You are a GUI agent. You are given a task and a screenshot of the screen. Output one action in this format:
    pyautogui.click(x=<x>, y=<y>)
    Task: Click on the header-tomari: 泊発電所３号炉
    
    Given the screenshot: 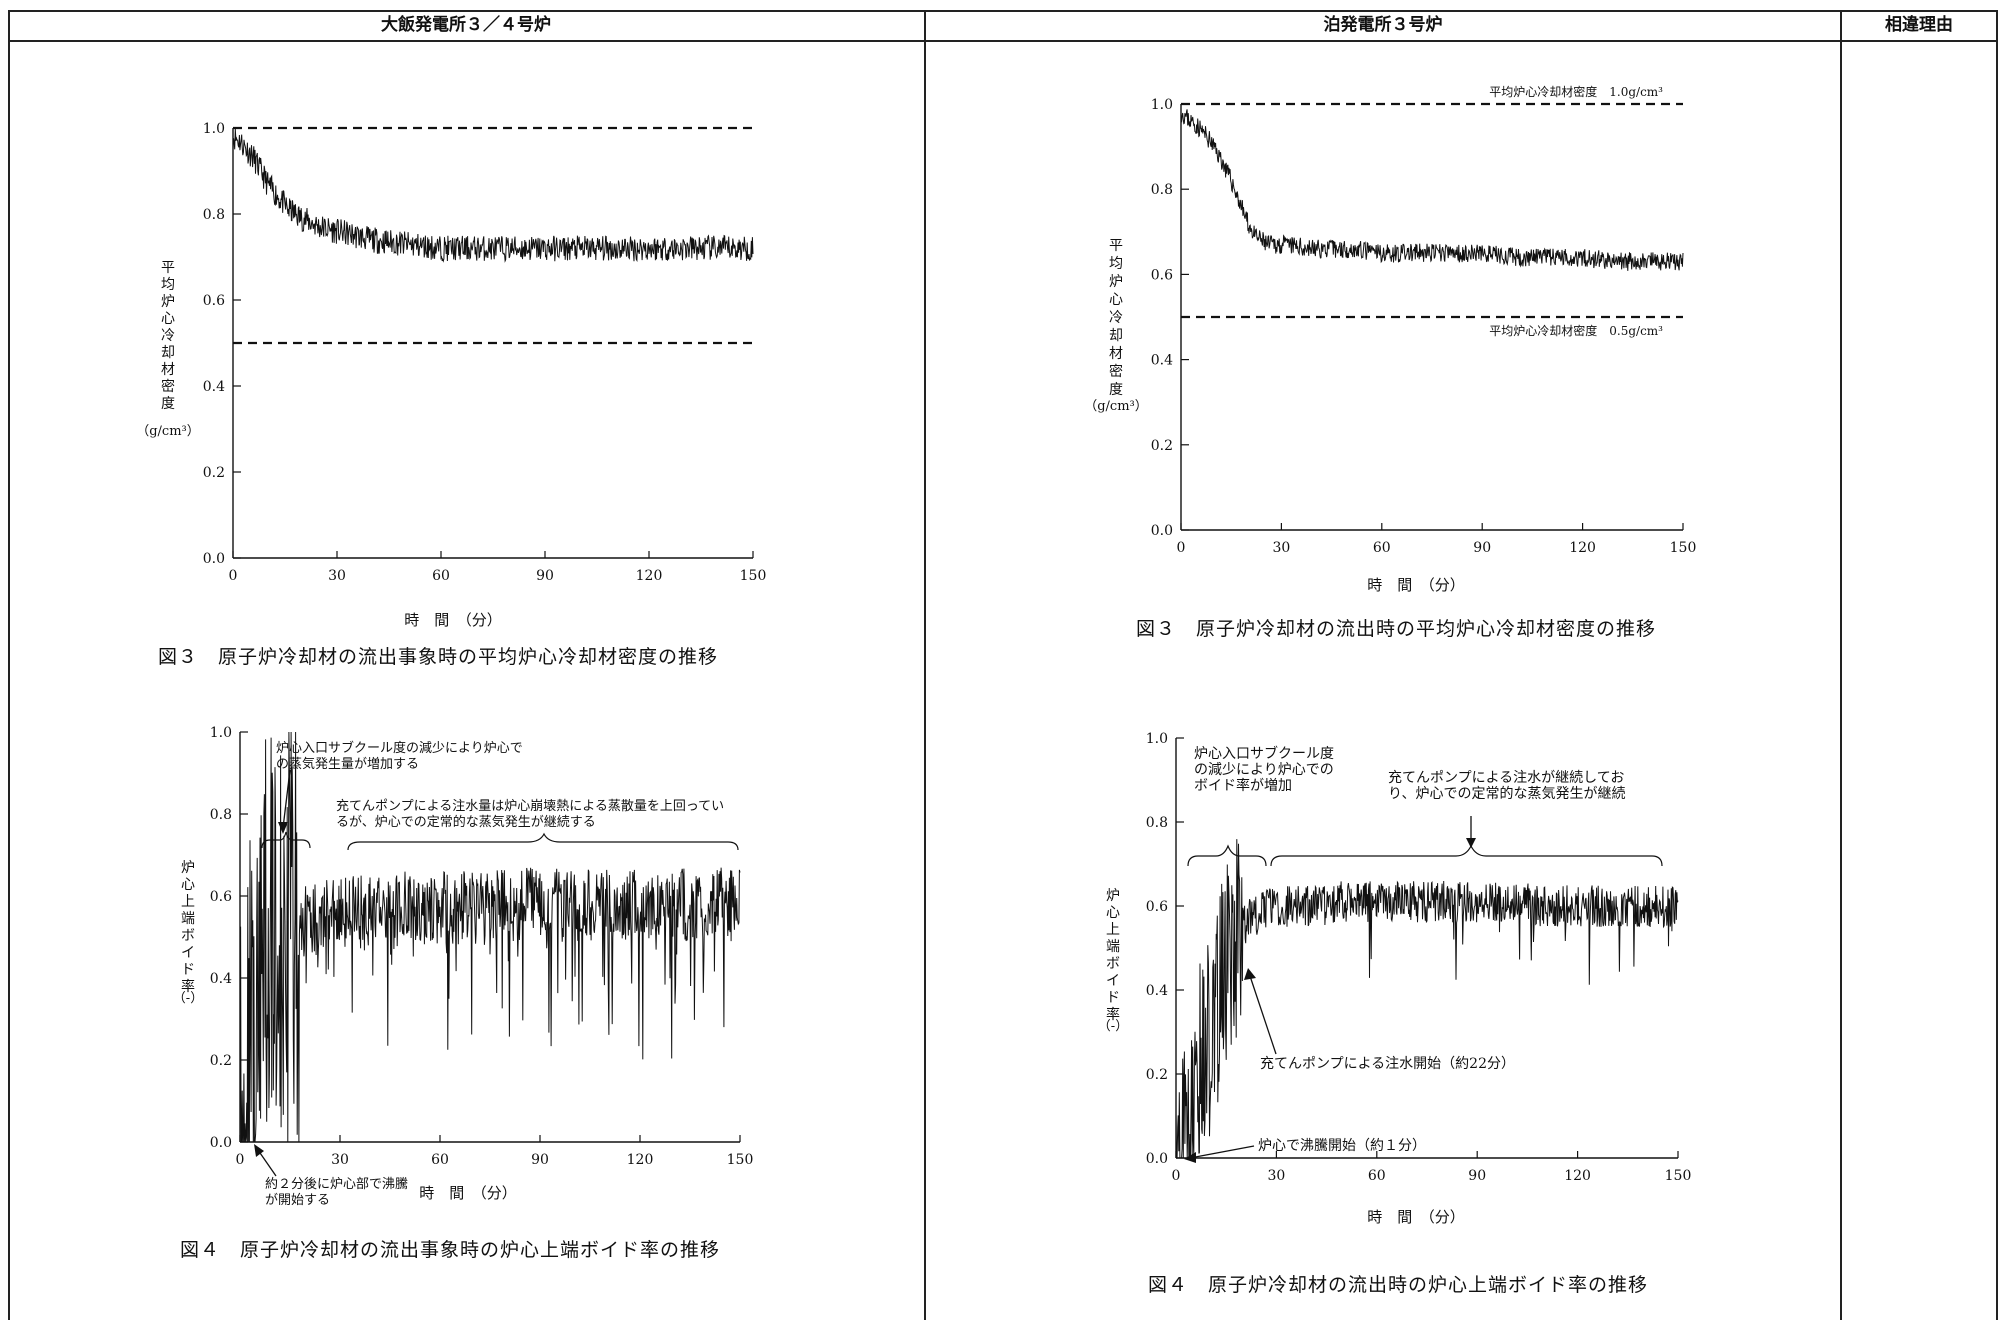 What is the action you would take?
    pyautogui.click(x=1383, y=25)
    